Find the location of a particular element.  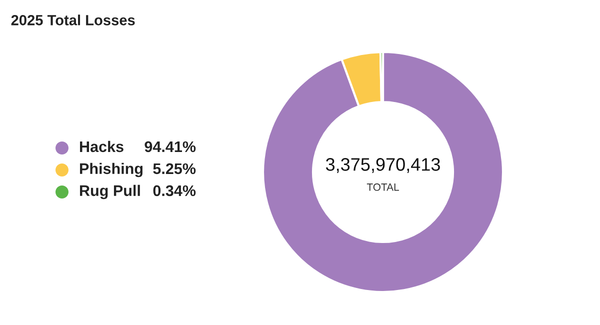

chart-title: 2025 Total Losses is located at coordinates (73, 20).